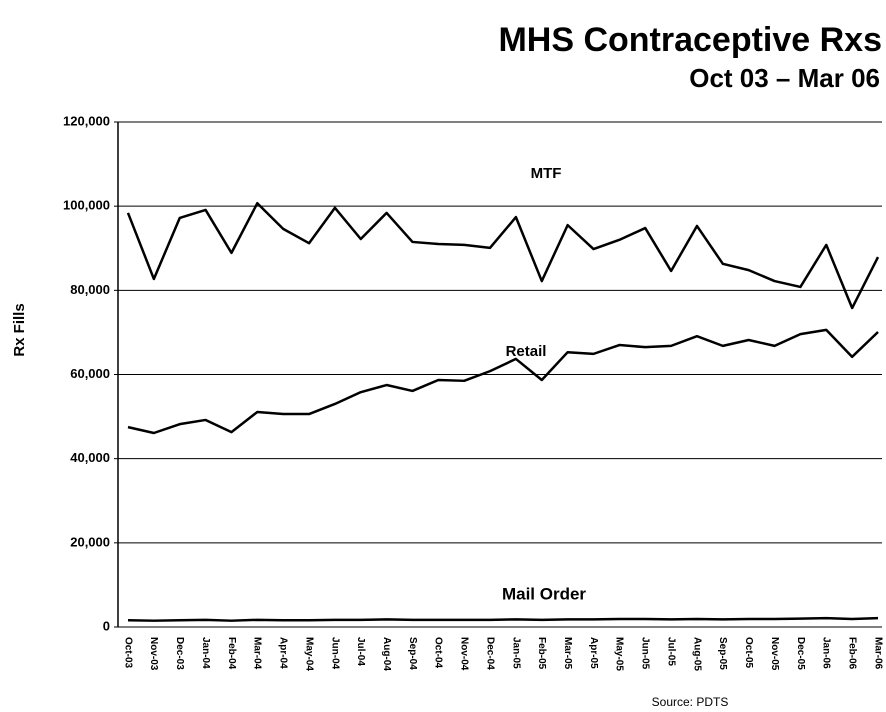 Image resolution: width=886 pixels, height=712 pixels. Describe the element at coordinates (283, 653) in the screenshot. I see `x-tick-label: Apr-04` at that location.